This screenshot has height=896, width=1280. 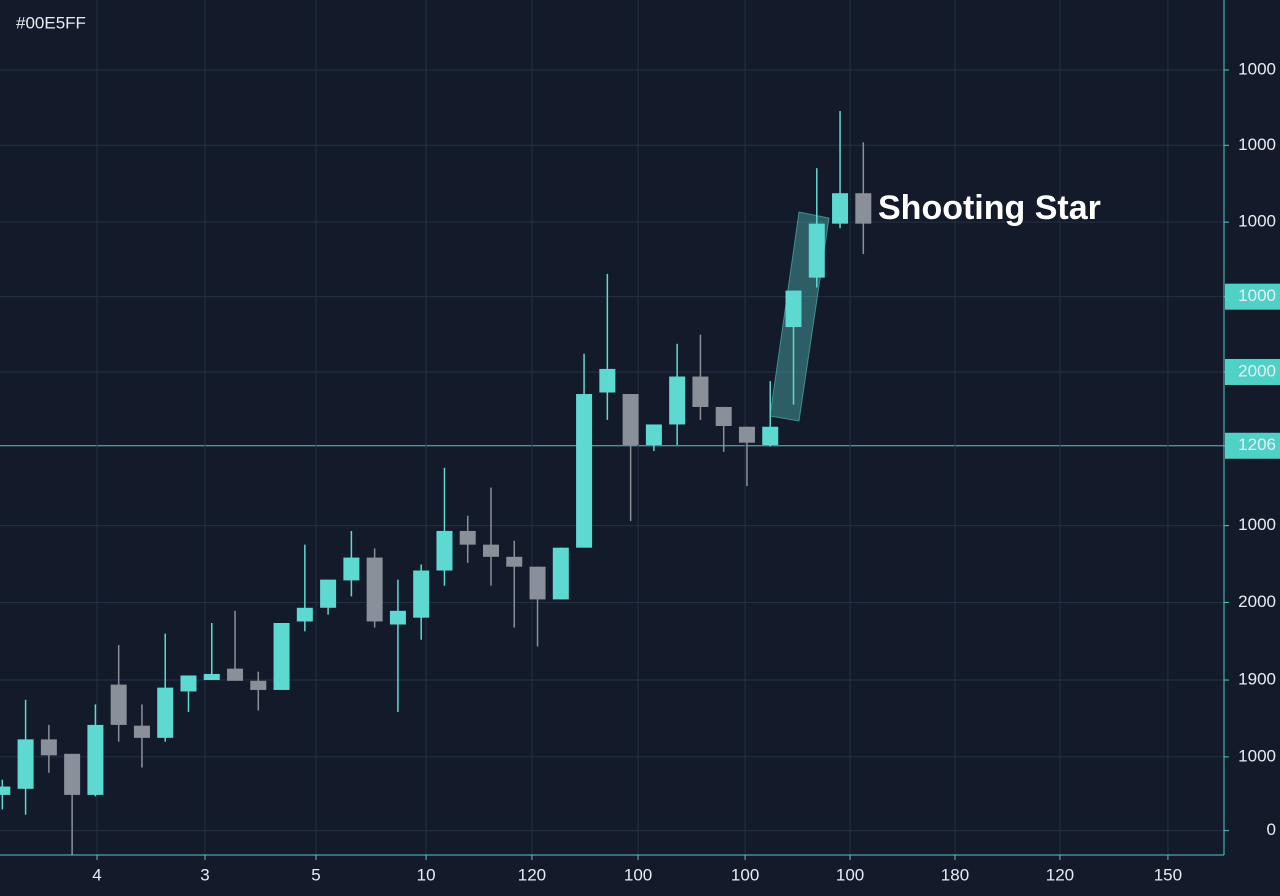 I want to click on x-tick-label: 5, so click(x=315, y=874).